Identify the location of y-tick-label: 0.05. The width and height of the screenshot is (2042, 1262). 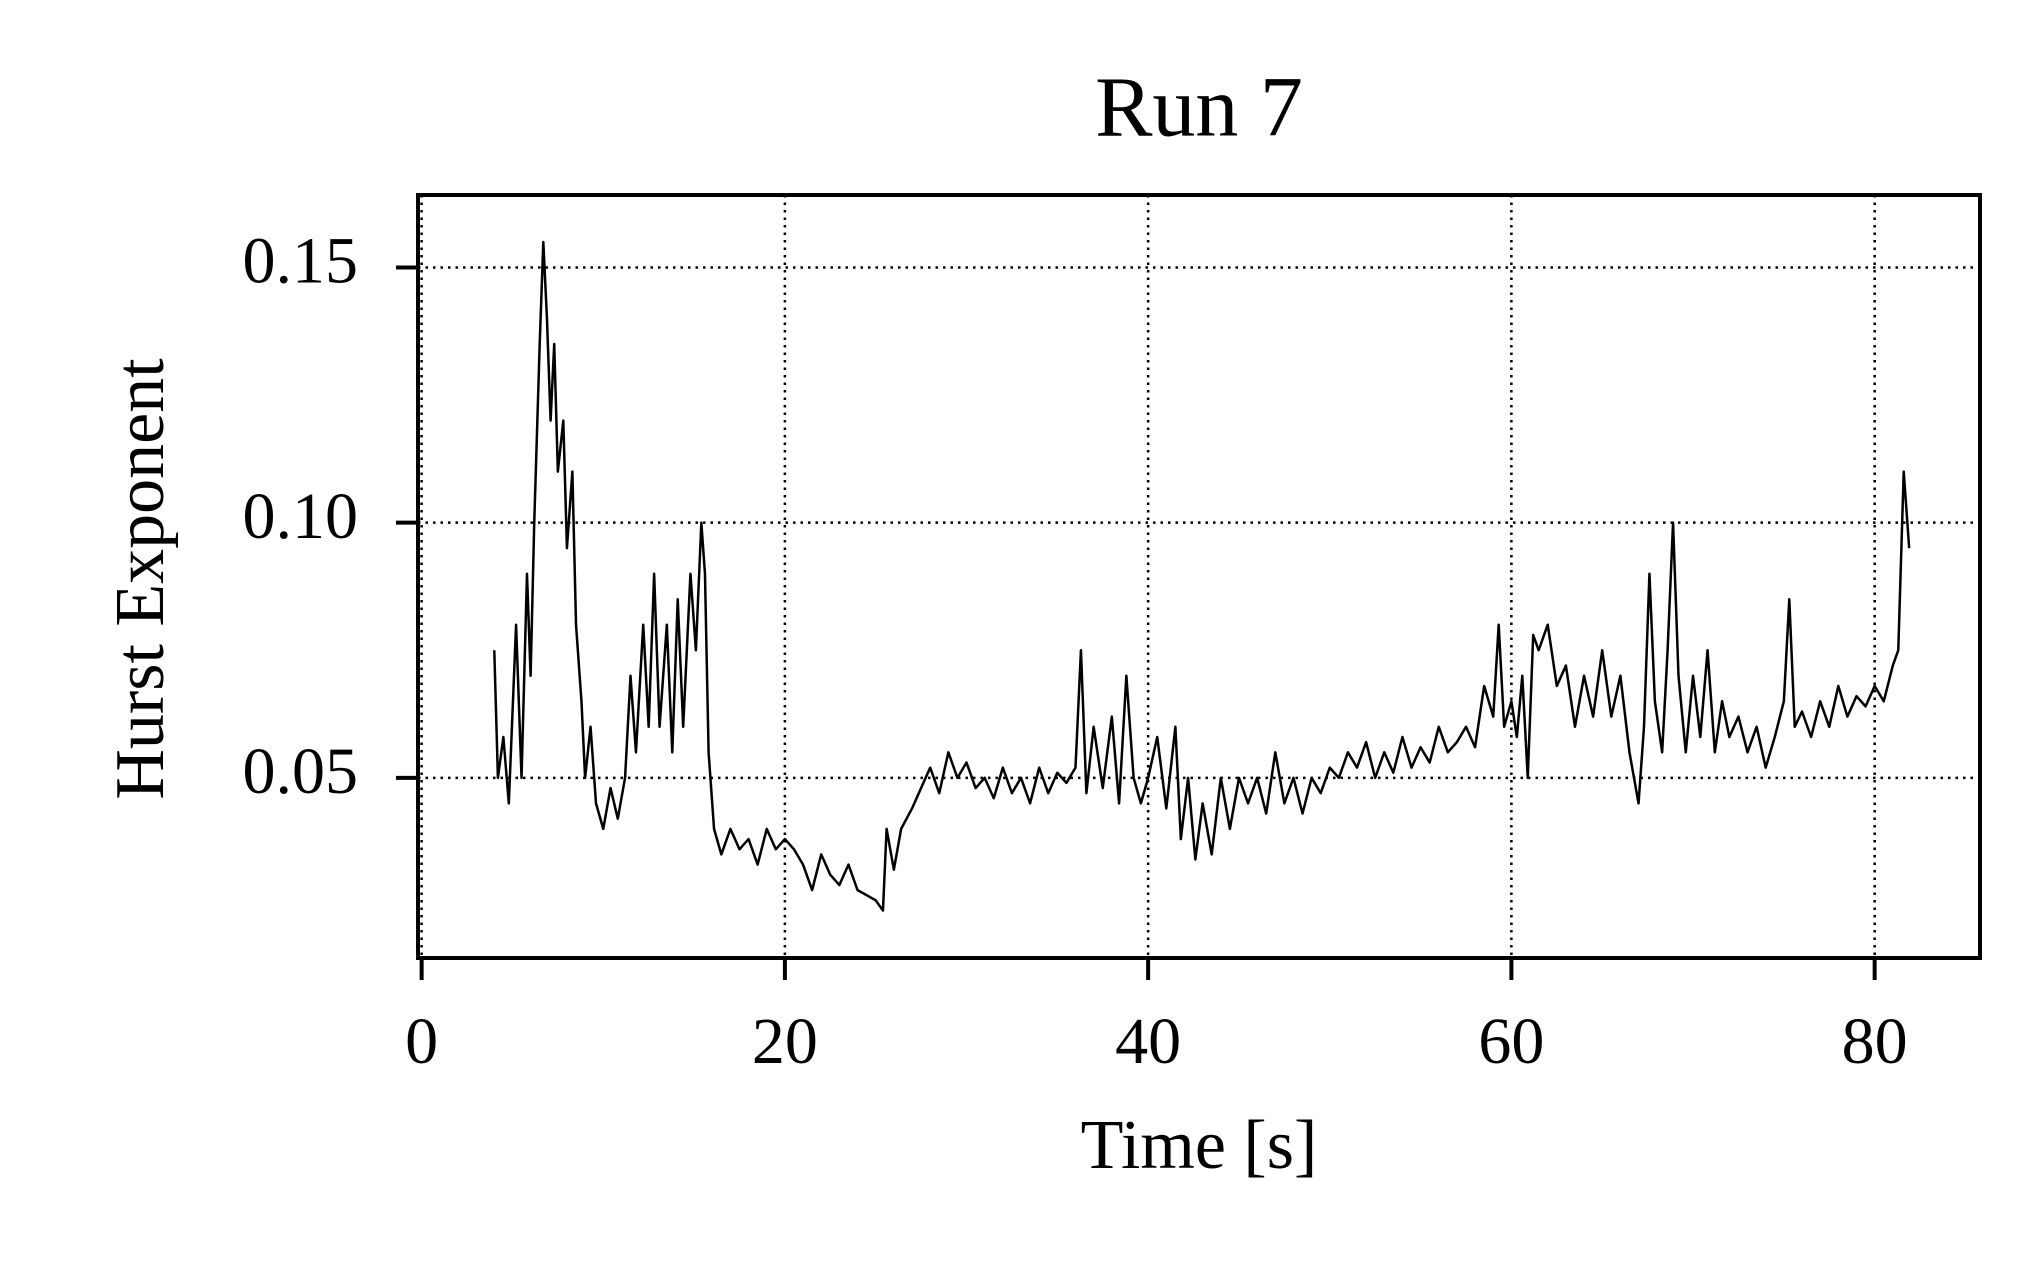
(301, 771).